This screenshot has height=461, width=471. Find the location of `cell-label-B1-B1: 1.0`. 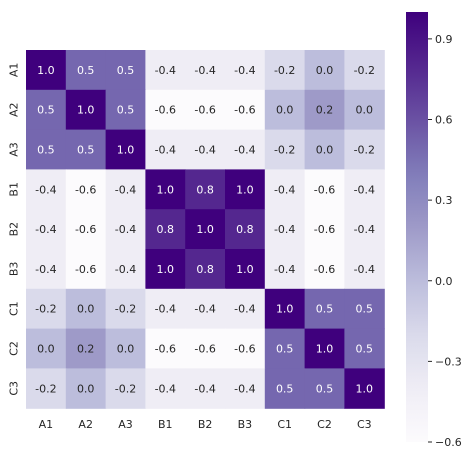

cell-label-B1-B1: 1.0 is located at coordinates (166, 189).